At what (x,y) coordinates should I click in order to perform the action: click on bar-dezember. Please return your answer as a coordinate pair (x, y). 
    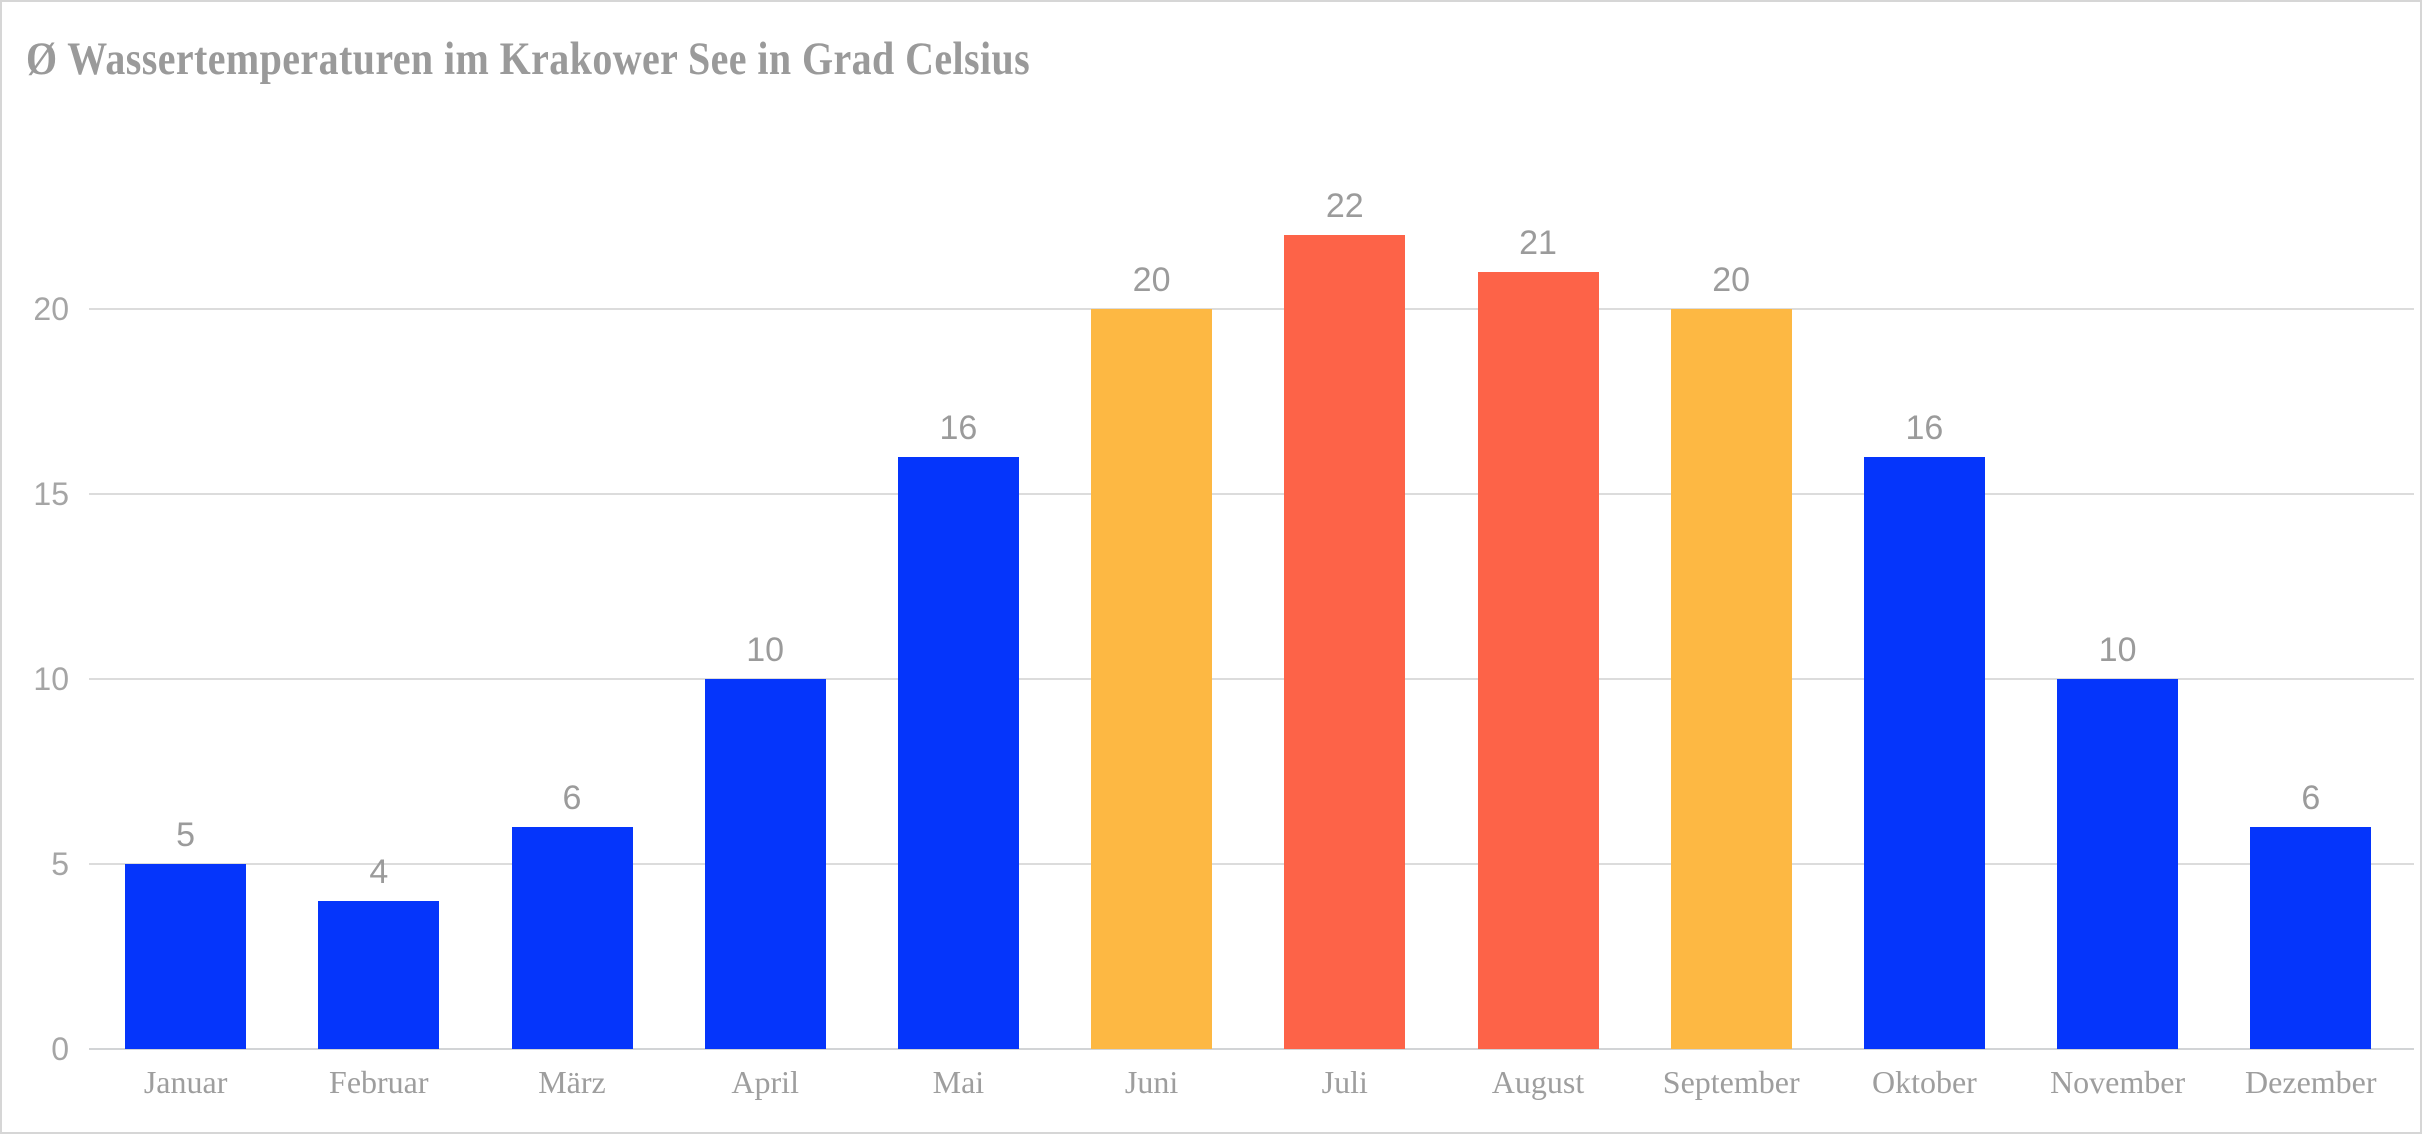
    Looking at the image, I should click on (2311, 938).